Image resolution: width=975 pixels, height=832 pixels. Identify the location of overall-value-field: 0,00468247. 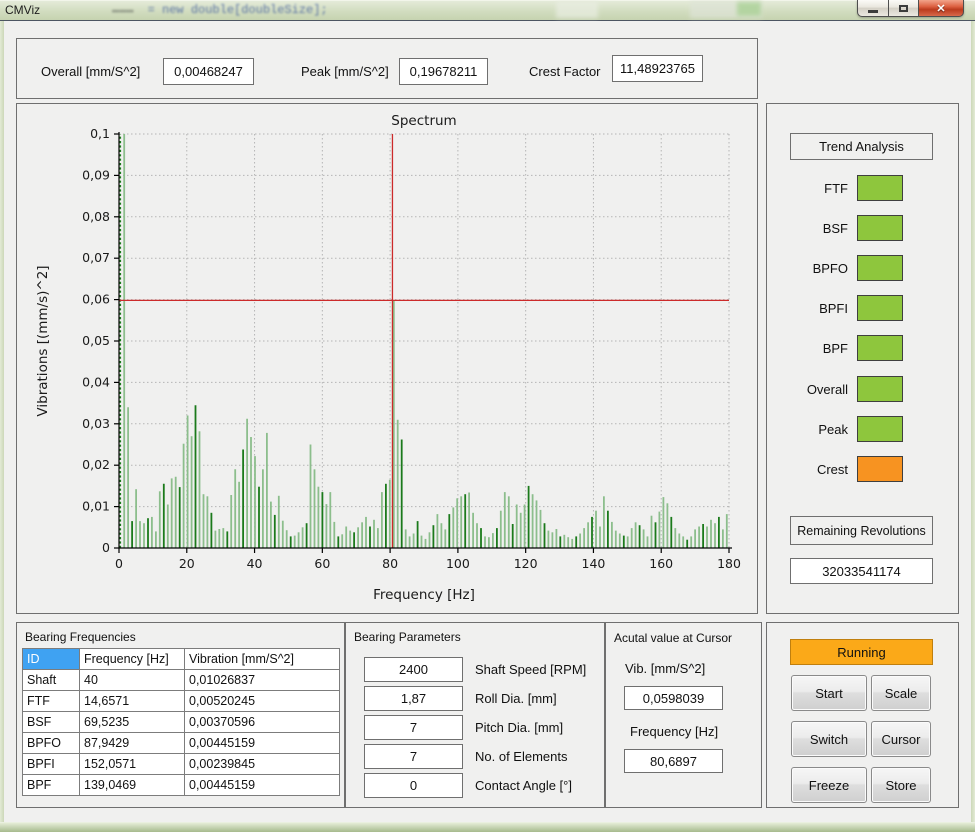
(208, 71).